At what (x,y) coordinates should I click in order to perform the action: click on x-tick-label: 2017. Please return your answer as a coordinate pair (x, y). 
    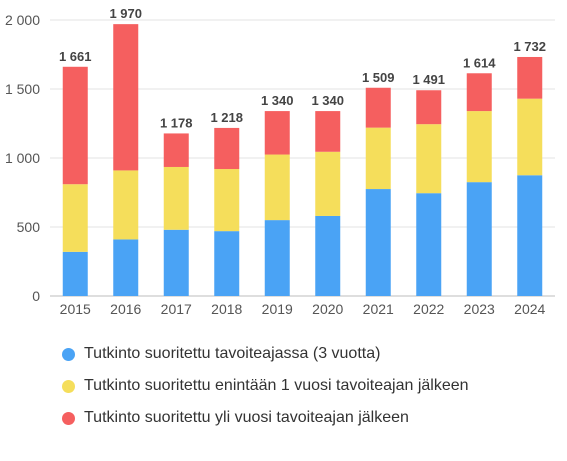
    Looking at the image, I should click on (176, 309).